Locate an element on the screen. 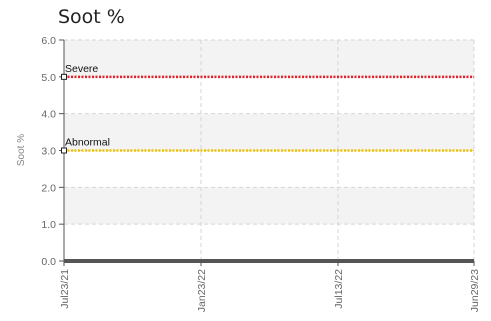  x-tick-label: Jul23/21 is located at coordinates (65, 289).